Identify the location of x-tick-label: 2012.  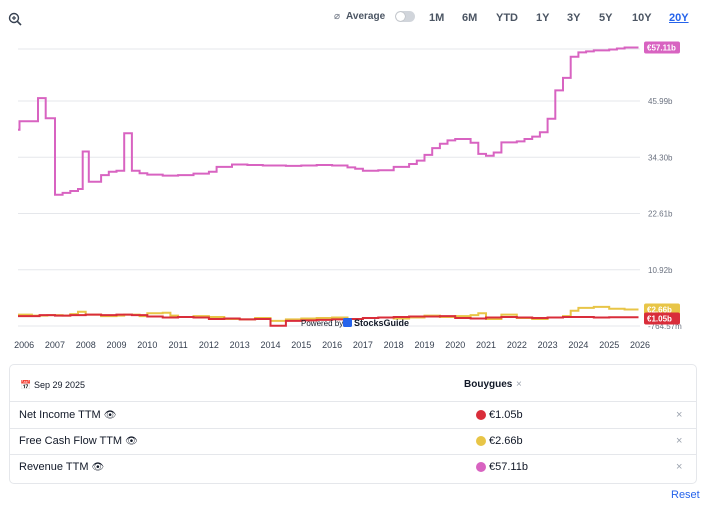
(209, 345).